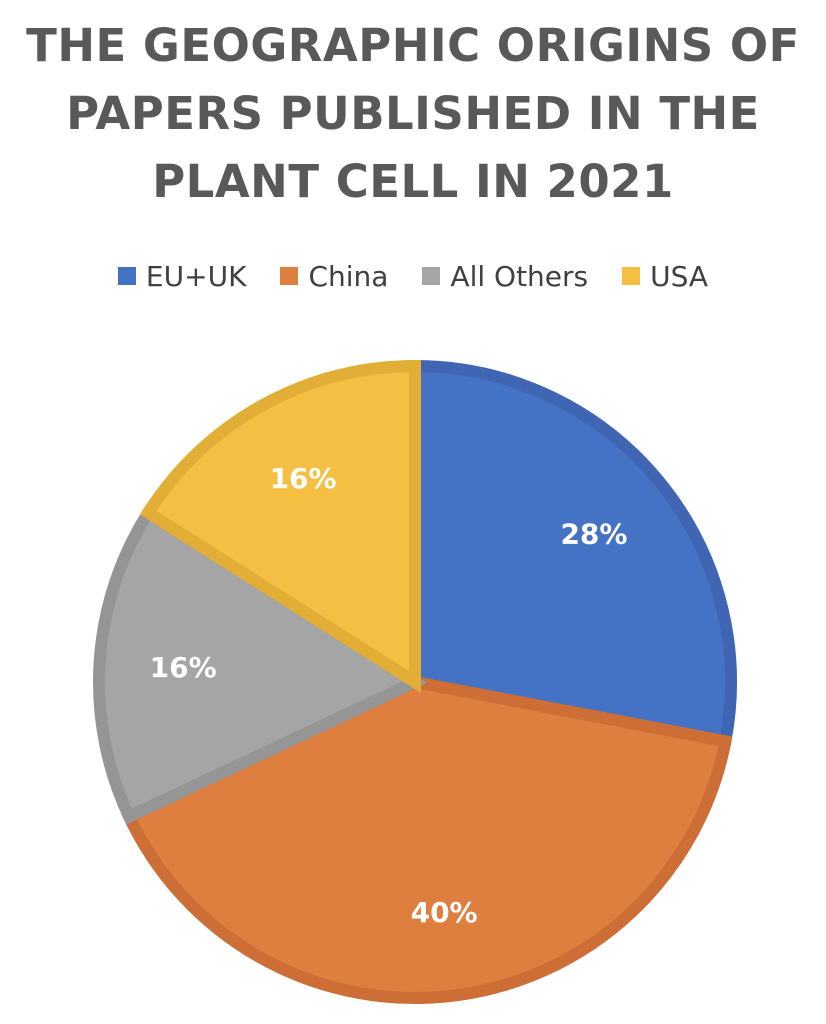  Describe the element at coordinates (126, 276) in the screenshot. I see `legend-swatch-eu-uk` at that location.